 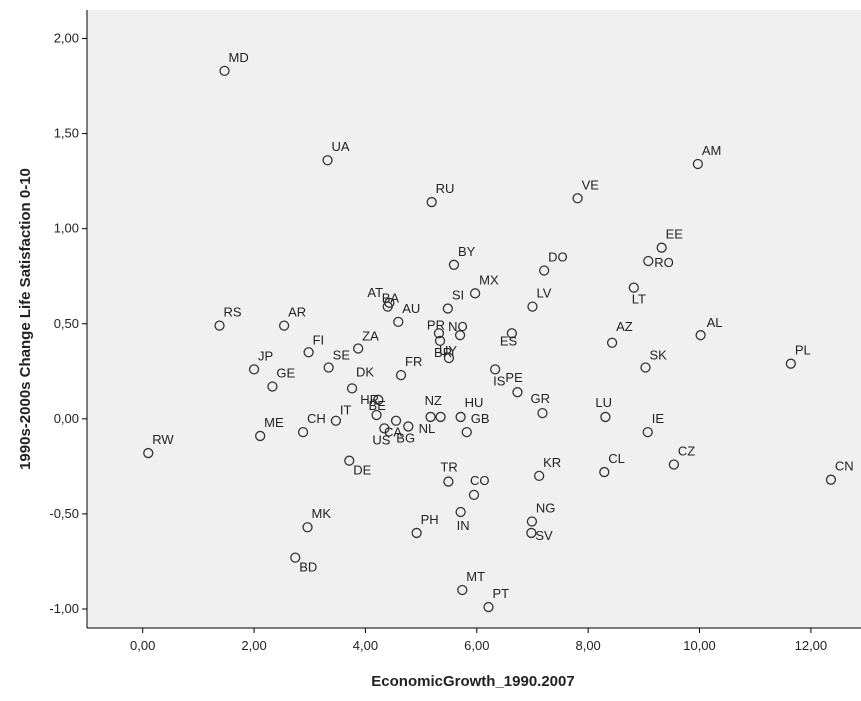 I want to click on point-label: CA, so click(x=393, y=432).